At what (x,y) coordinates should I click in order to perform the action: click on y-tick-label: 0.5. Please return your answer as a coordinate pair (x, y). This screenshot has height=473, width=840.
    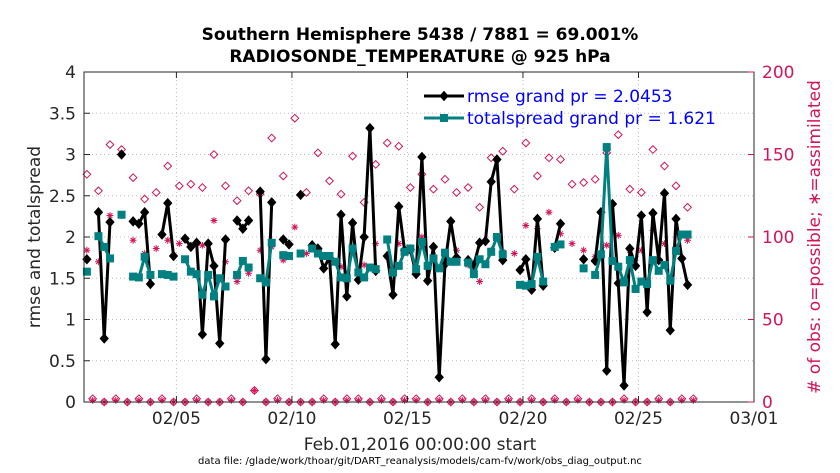
    Looking at the image, I should click on (62, 362).